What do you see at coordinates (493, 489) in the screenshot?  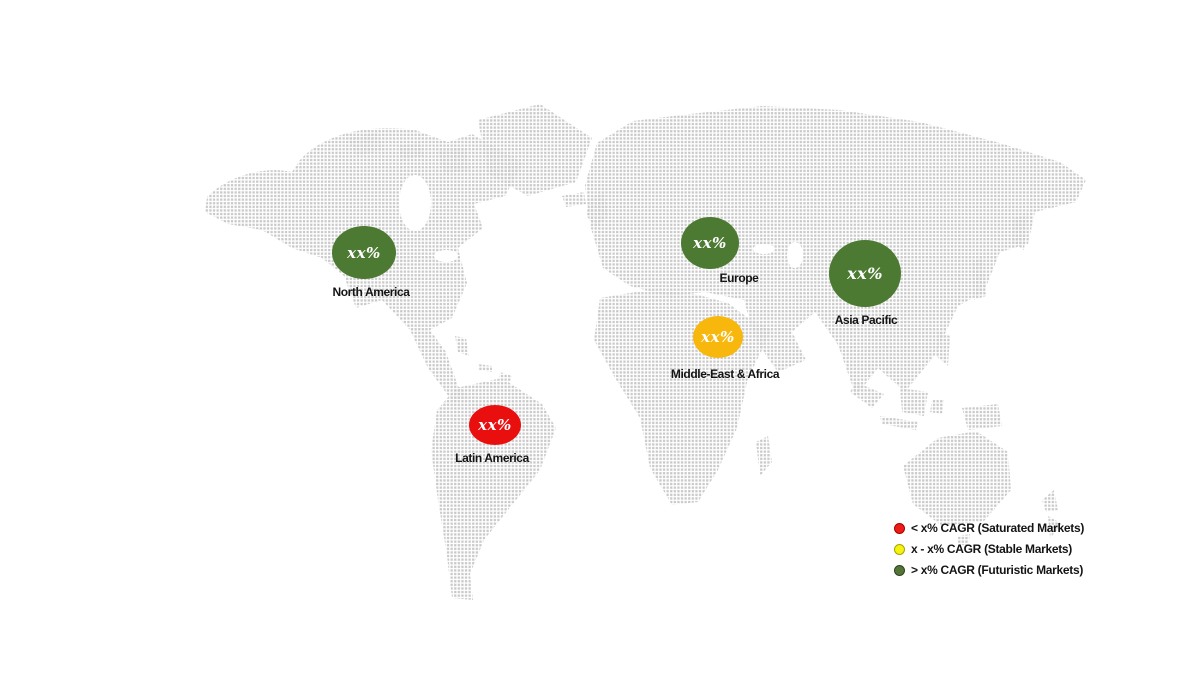 I see `continent-south-america` at bounding box center [493, 489].